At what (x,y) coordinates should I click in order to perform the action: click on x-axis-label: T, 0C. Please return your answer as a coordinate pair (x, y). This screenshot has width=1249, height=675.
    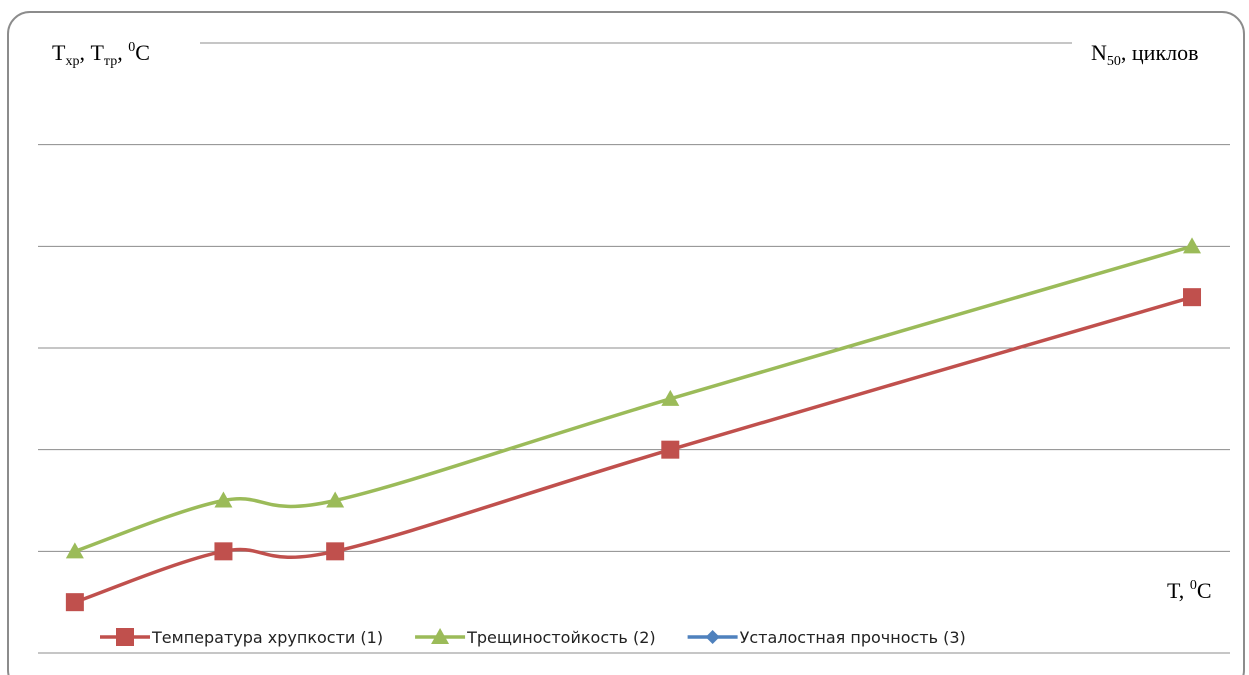
    Looking at the image, I should click on (1189, 590).